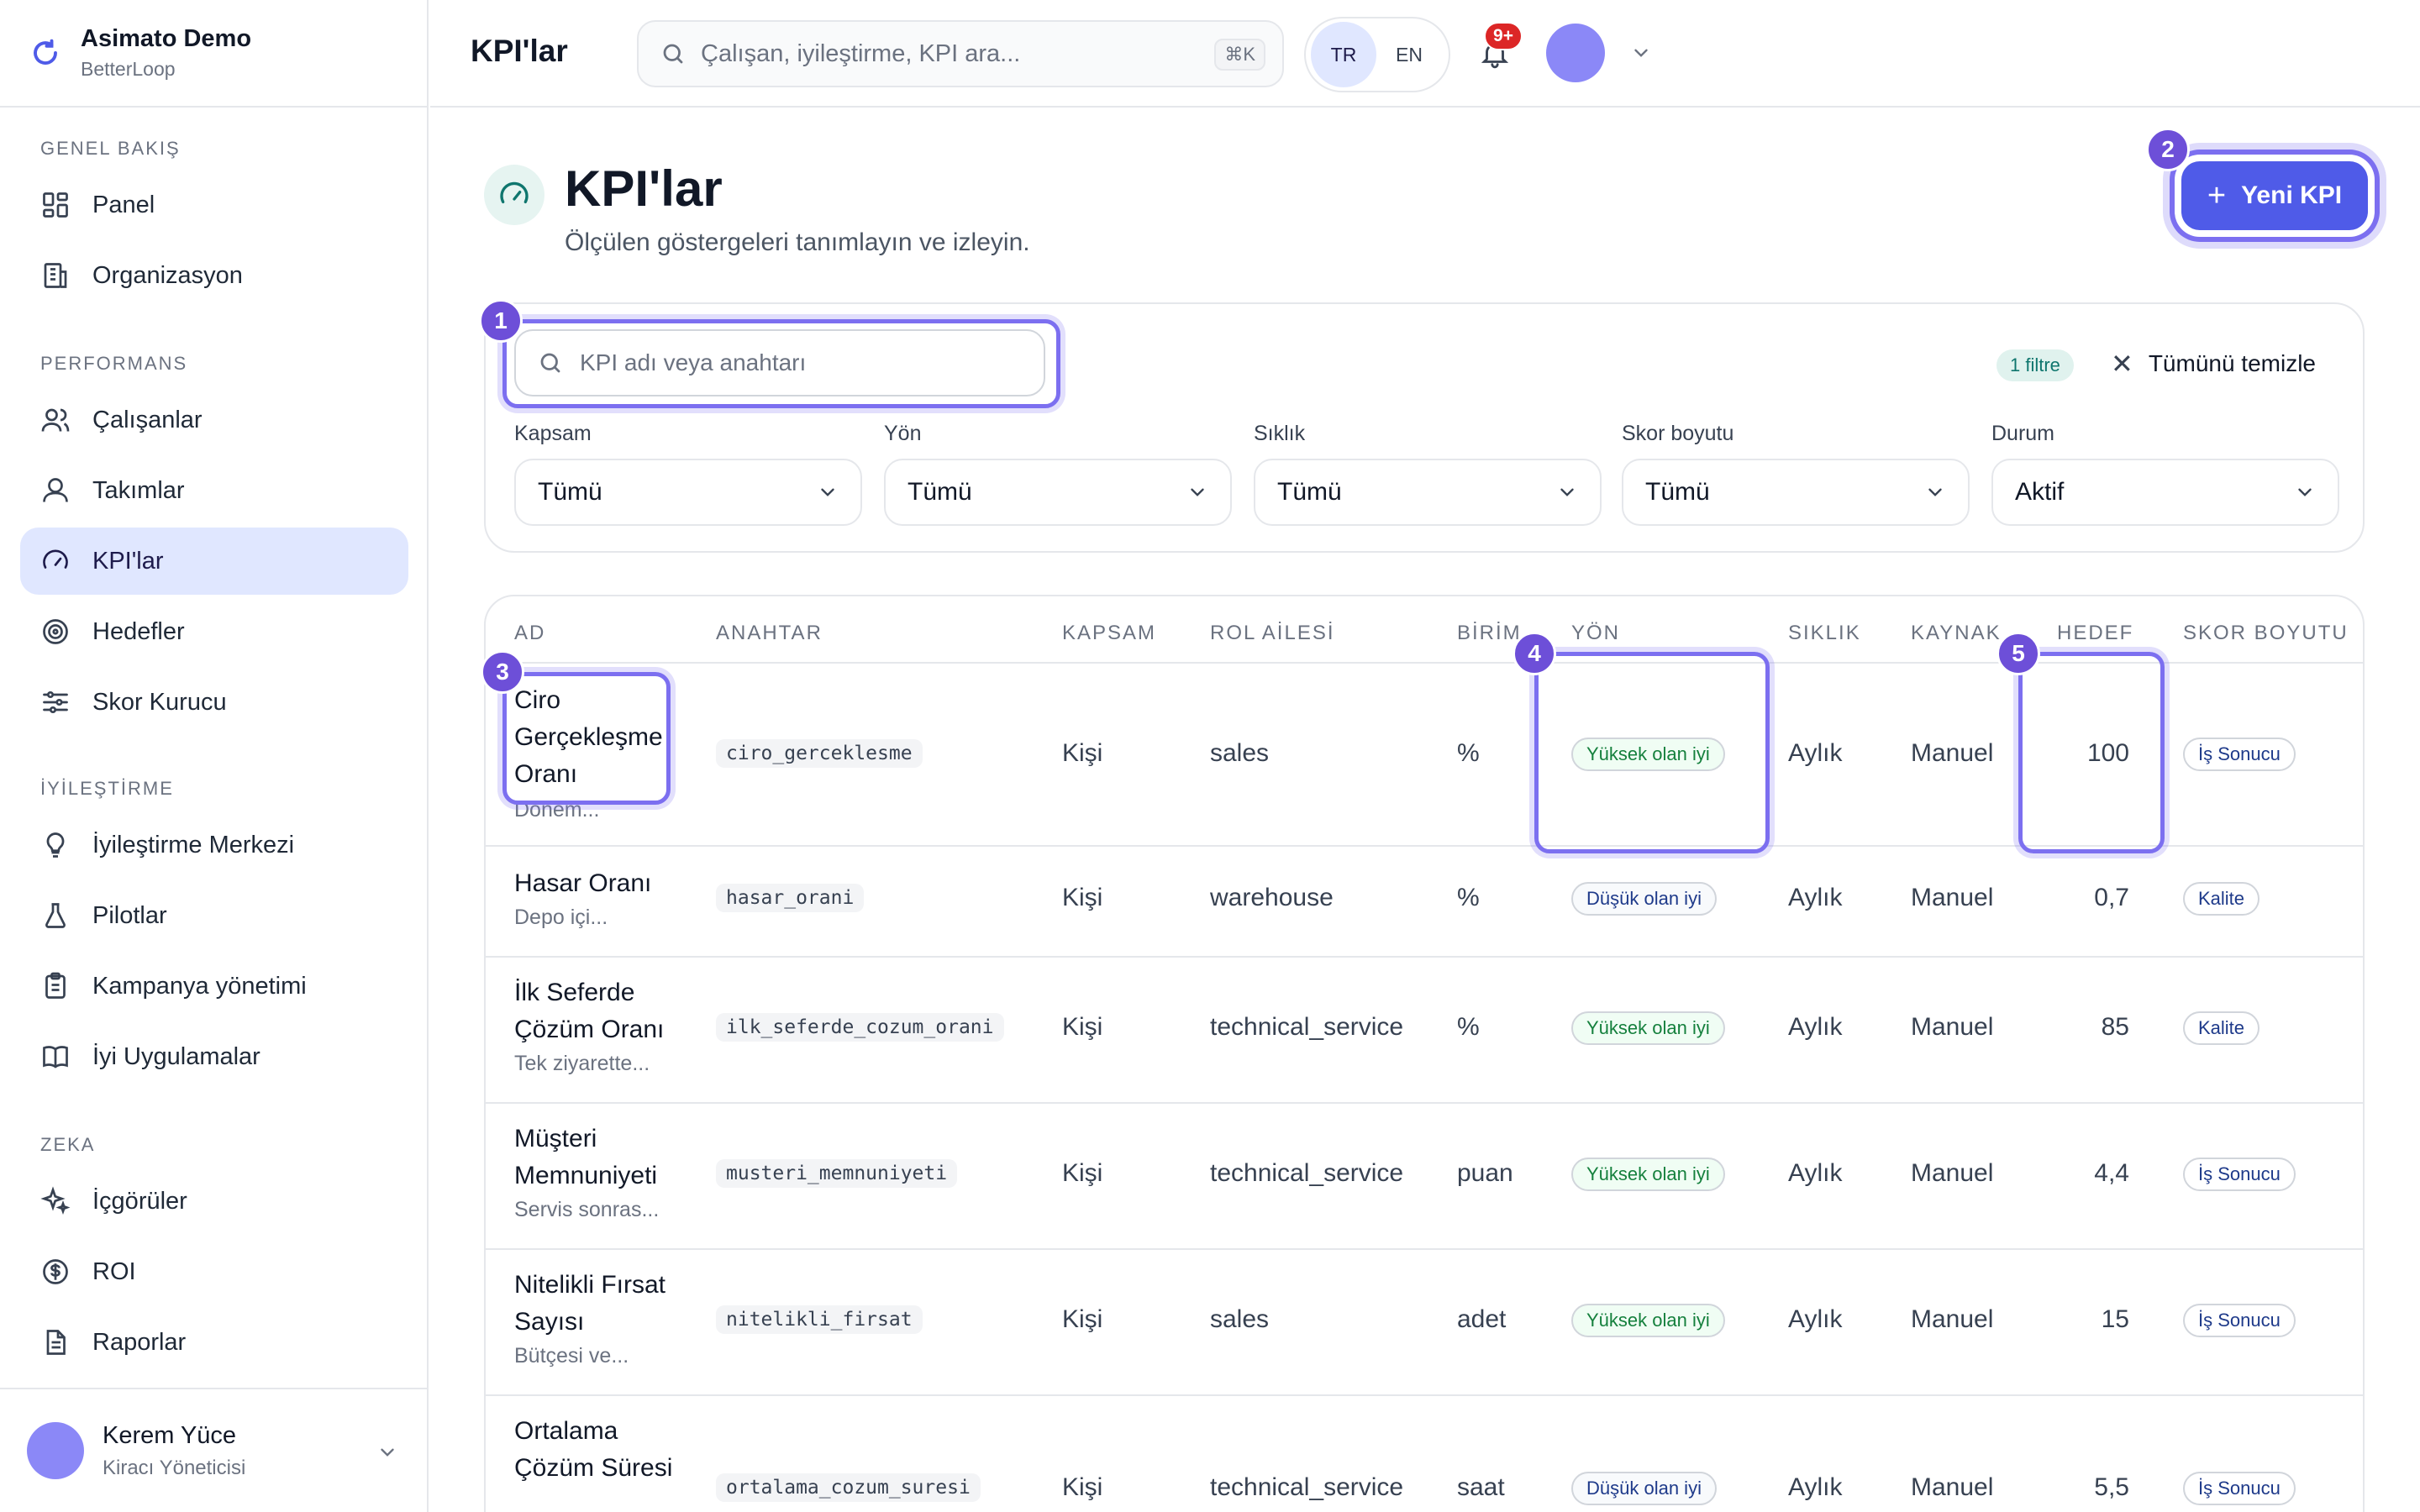  I want to click on user-name: Kerem Yüce, so click(170, 1435).